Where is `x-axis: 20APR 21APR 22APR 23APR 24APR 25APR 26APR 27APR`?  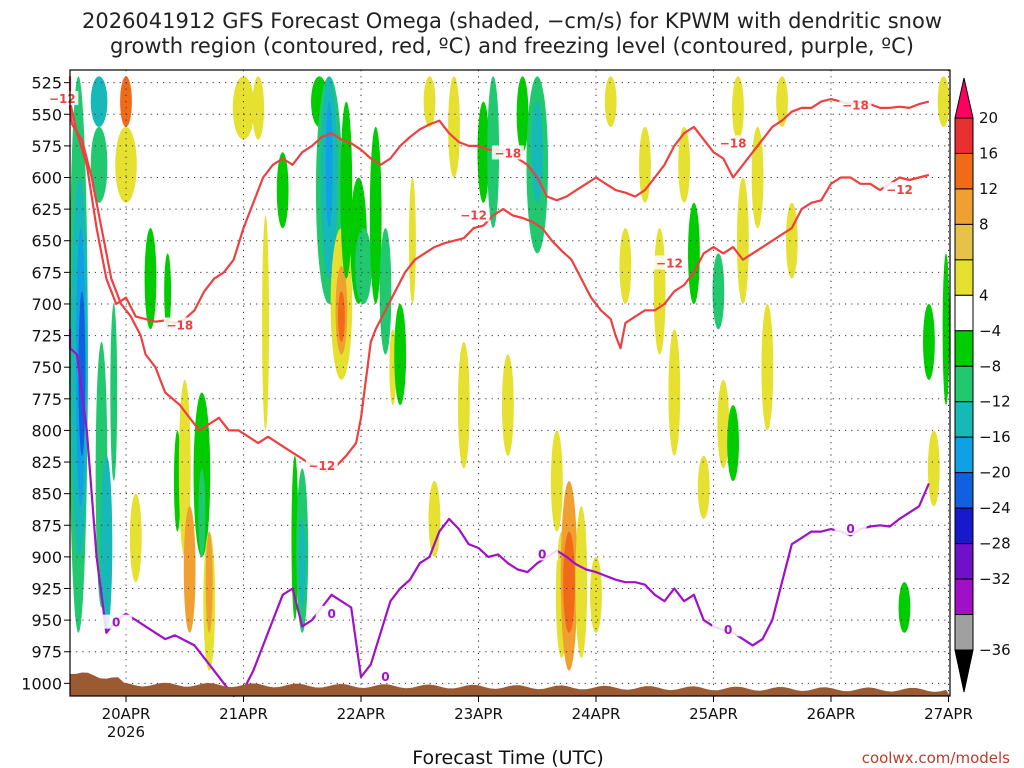
x-axis: 20APR 21APR 22APR 23APR 24APR 25APR 26APR 27APR is located at coordinates (537, 709).